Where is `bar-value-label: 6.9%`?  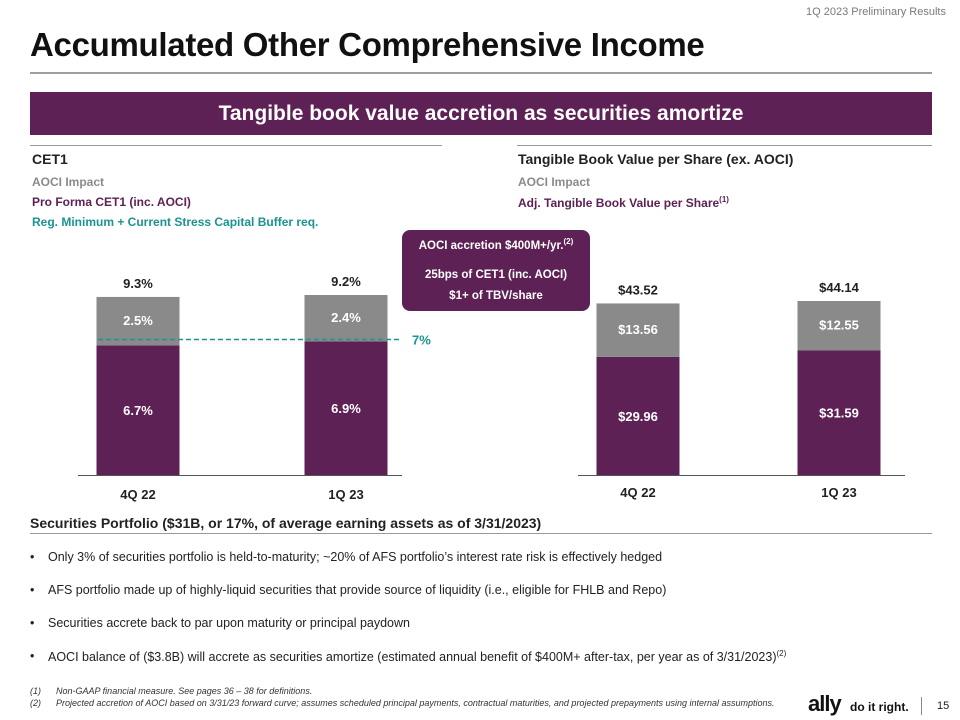 bar-value-label: 6.9% is located at coordinates (346, 408).